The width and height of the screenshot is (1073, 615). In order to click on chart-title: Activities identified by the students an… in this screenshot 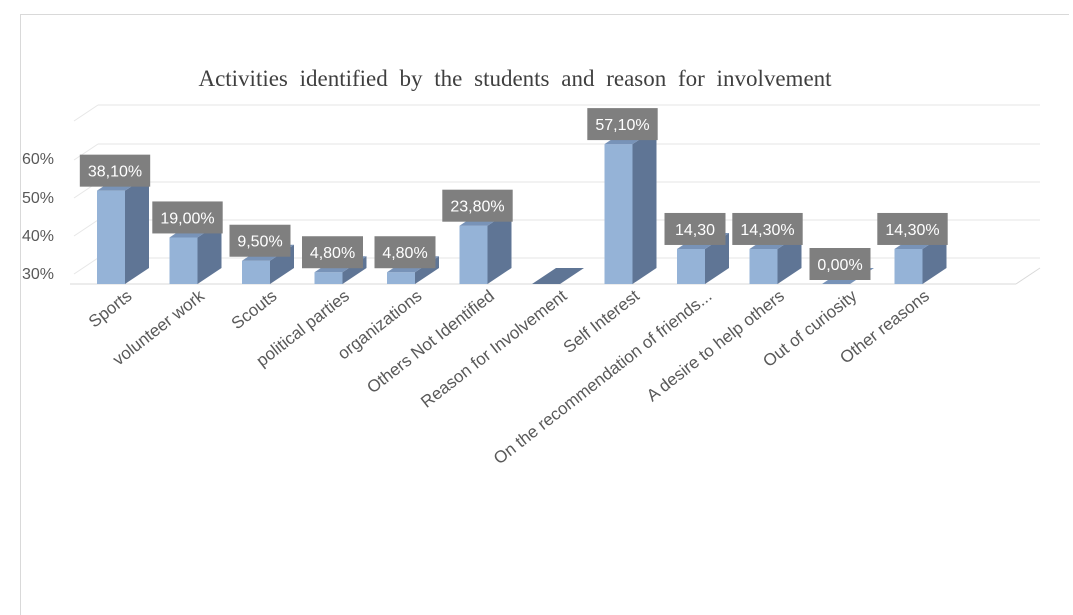, I will do `click(515, 78)`.